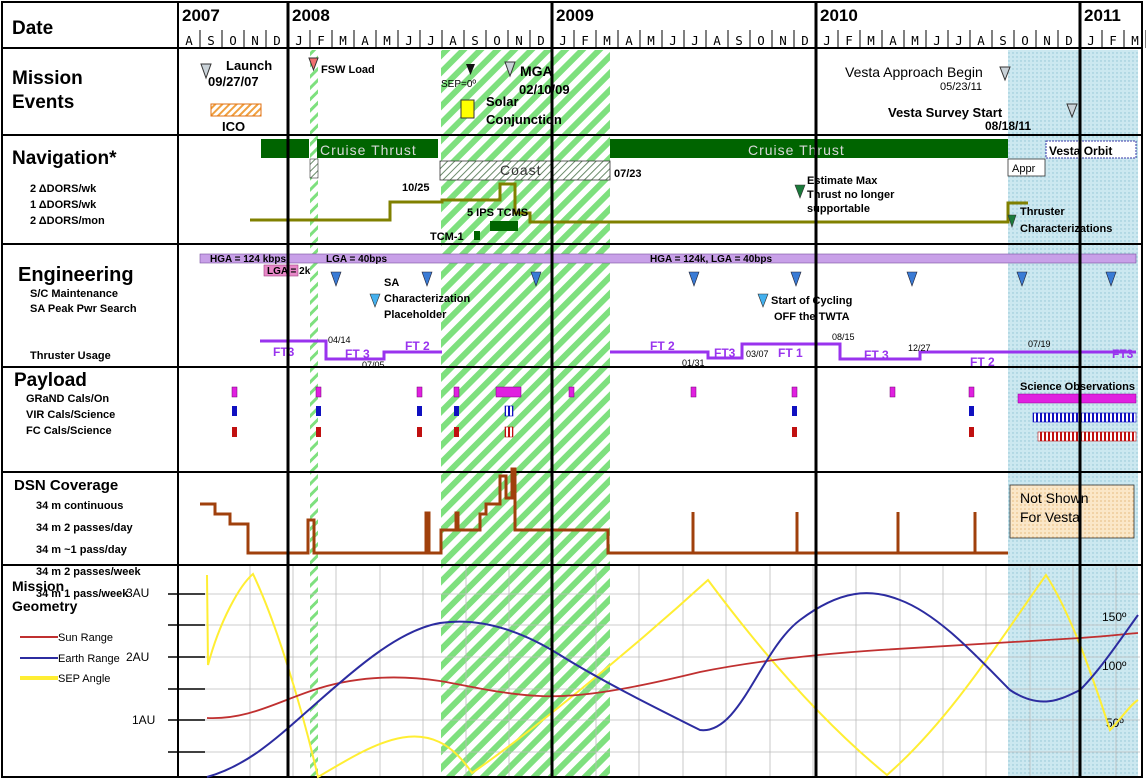 Image resolution: width=1146 pixels, height=781 pixels. What do you see at coordinates (314, 413) in the screenshot?
I see `fsw-load-stripe-region` at bounding box center [314, 413].